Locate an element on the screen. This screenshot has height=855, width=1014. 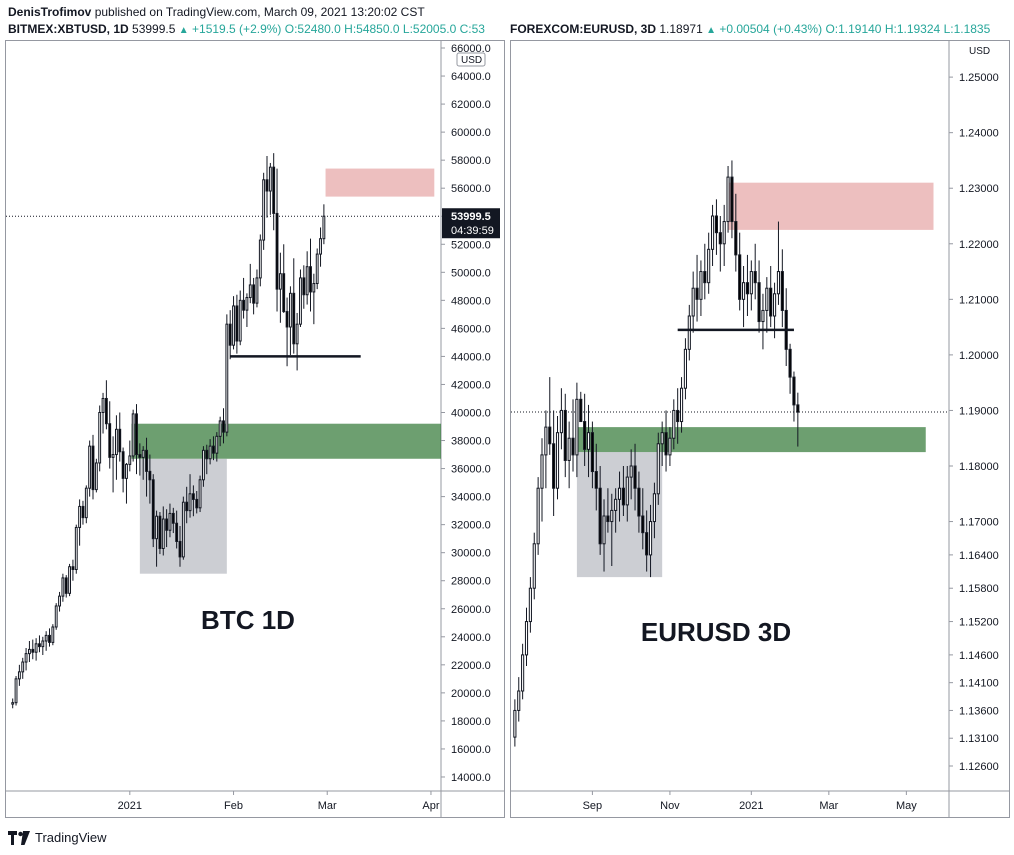
legend-symbol: FOREXCOM:EURUSD, 3D is located at coordinates (583, 29).